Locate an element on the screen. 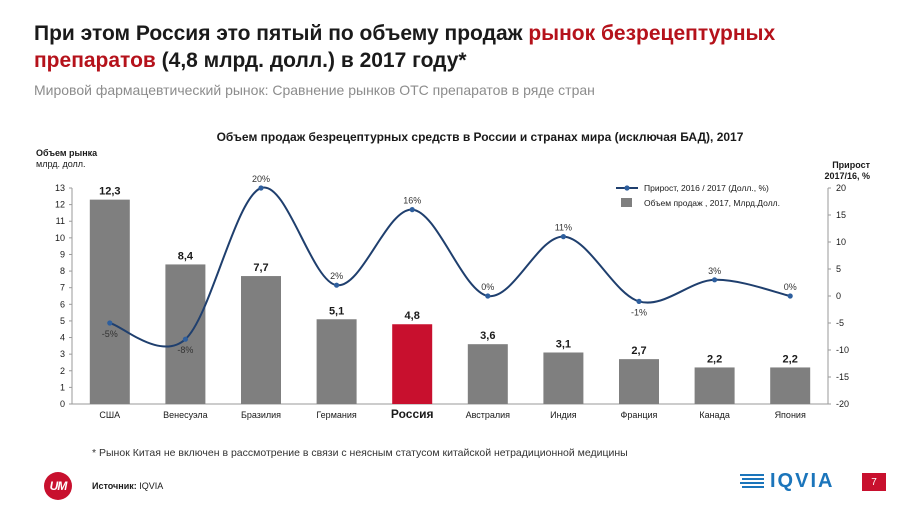 This screenshot has height=506, width=900. x-tick-label: Австралия is located at coordinates (488, 415).